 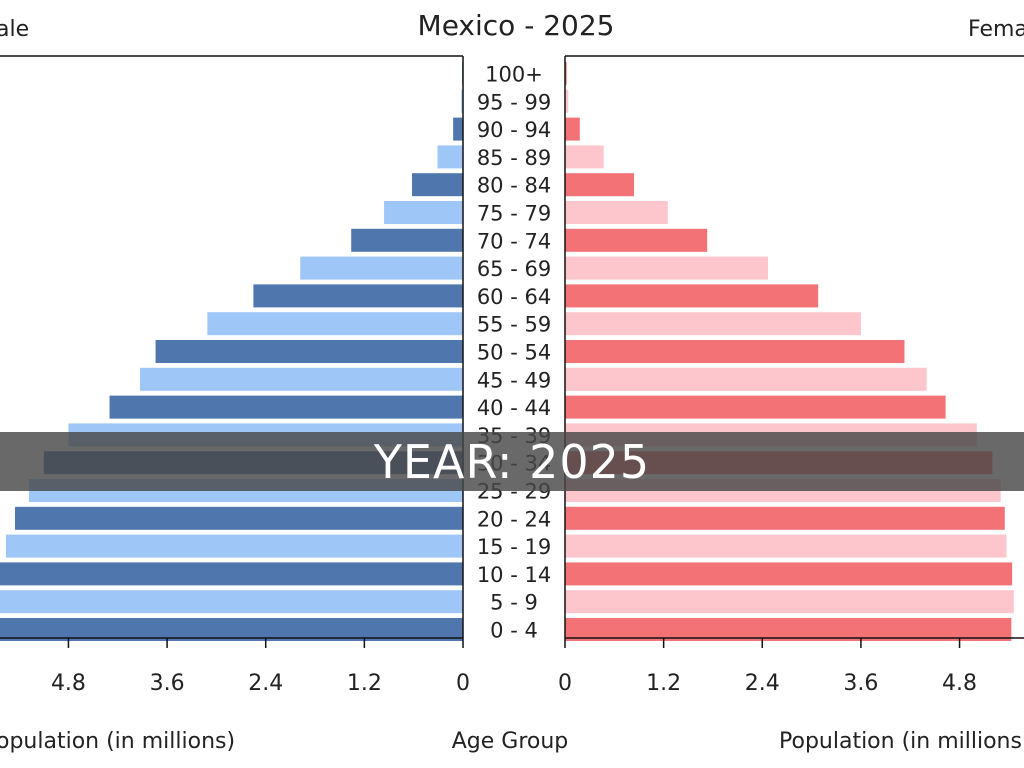 What do you see at coordinates (516, 25) in the screenshot?
I see `chart-title: Mexico - 2025` at bounding box center [516, 25].